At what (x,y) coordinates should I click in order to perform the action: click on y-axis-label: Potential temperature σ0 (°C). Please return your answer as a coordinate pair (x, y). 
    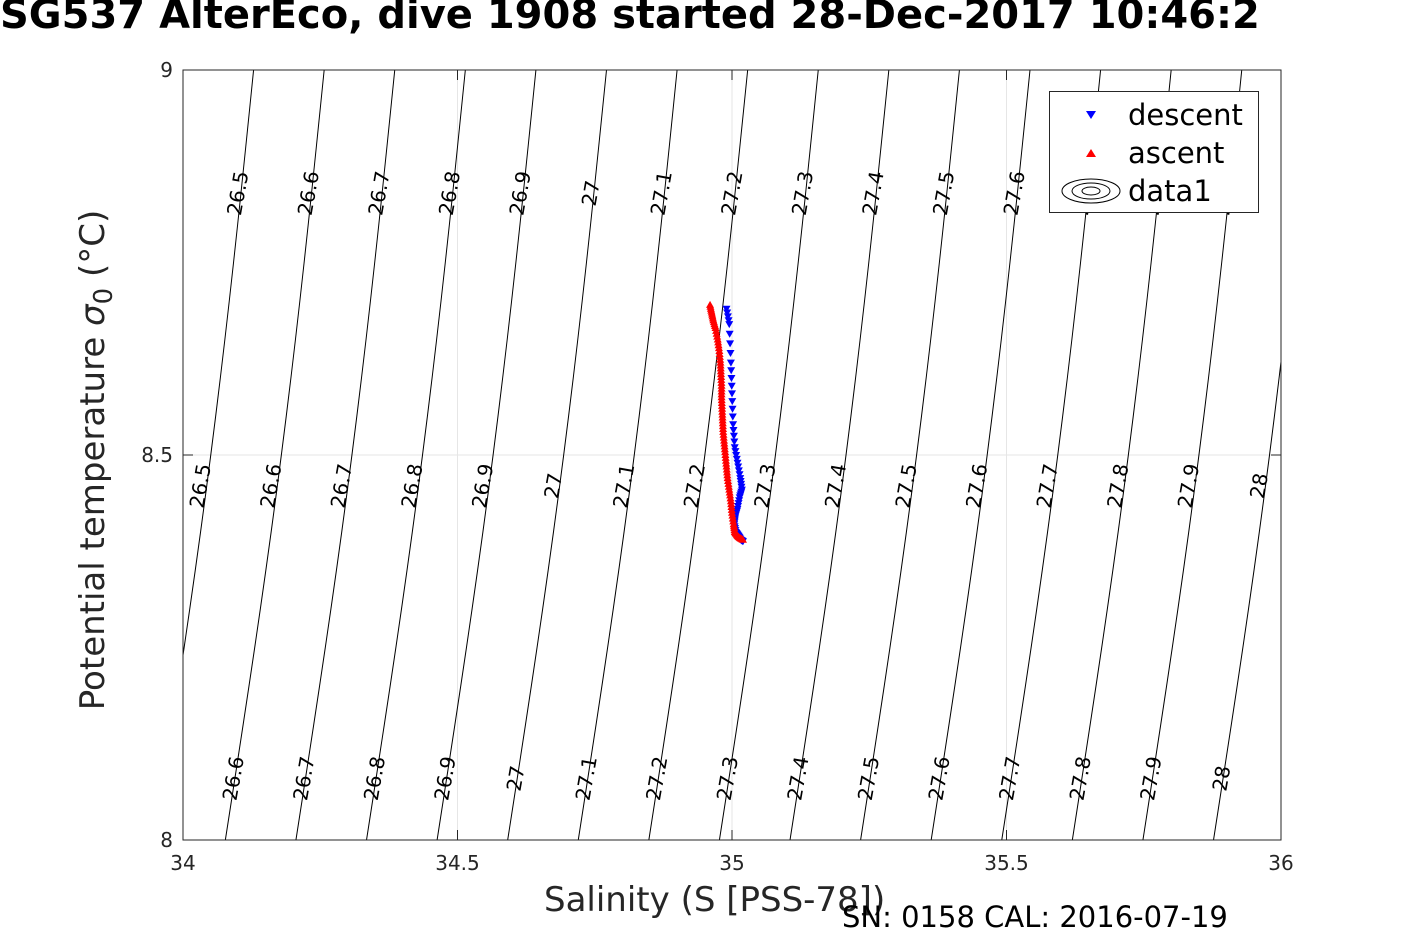
    Looking at the image, I should click on (98, 460).